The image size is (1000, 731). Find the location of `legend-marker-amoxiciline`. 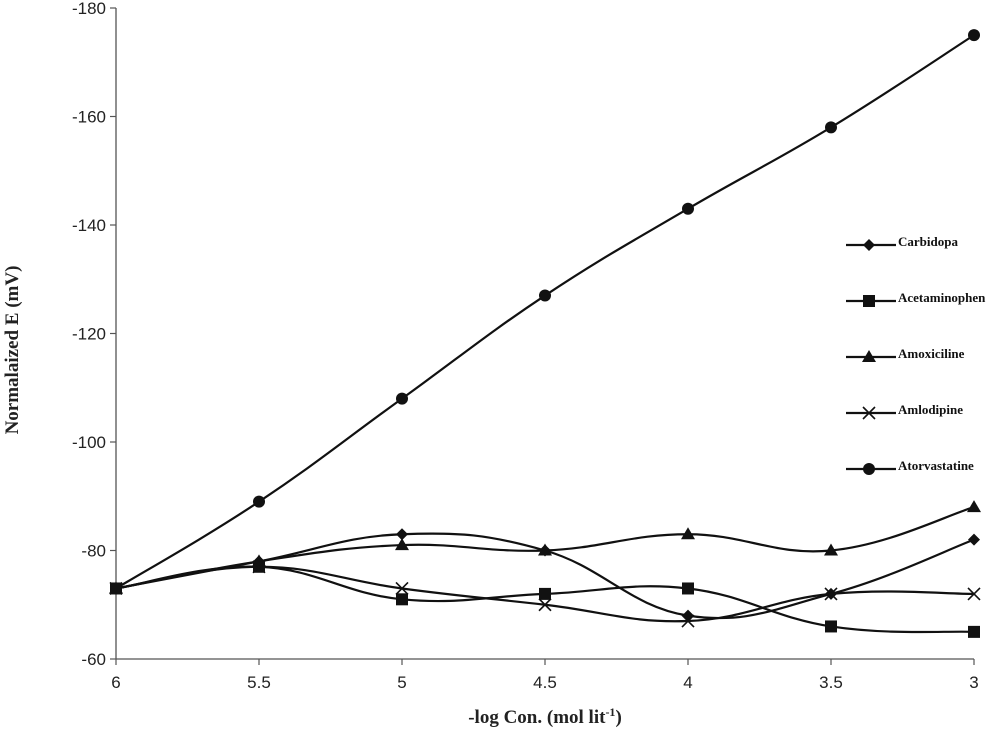

legend-marker-amoxiciline is located at coordinates (869, 356).